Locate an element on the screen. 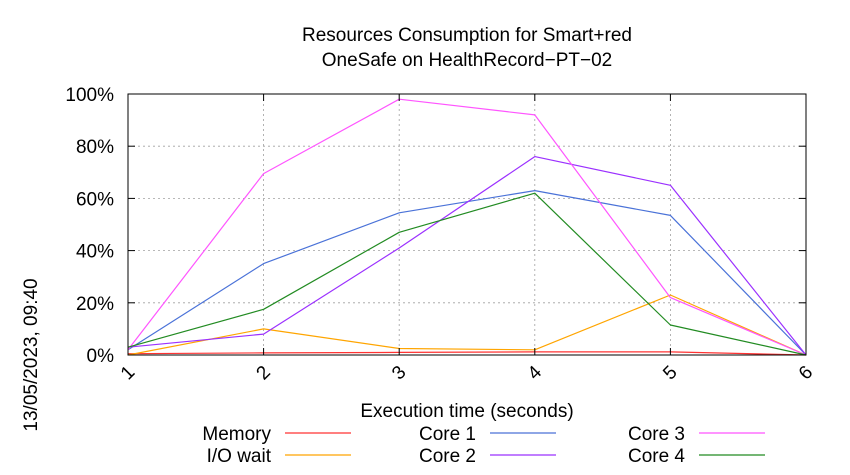 The width and height of the screenshot is (850, 475). legend-label-memory: Memory is located at coordinates (236, 434).